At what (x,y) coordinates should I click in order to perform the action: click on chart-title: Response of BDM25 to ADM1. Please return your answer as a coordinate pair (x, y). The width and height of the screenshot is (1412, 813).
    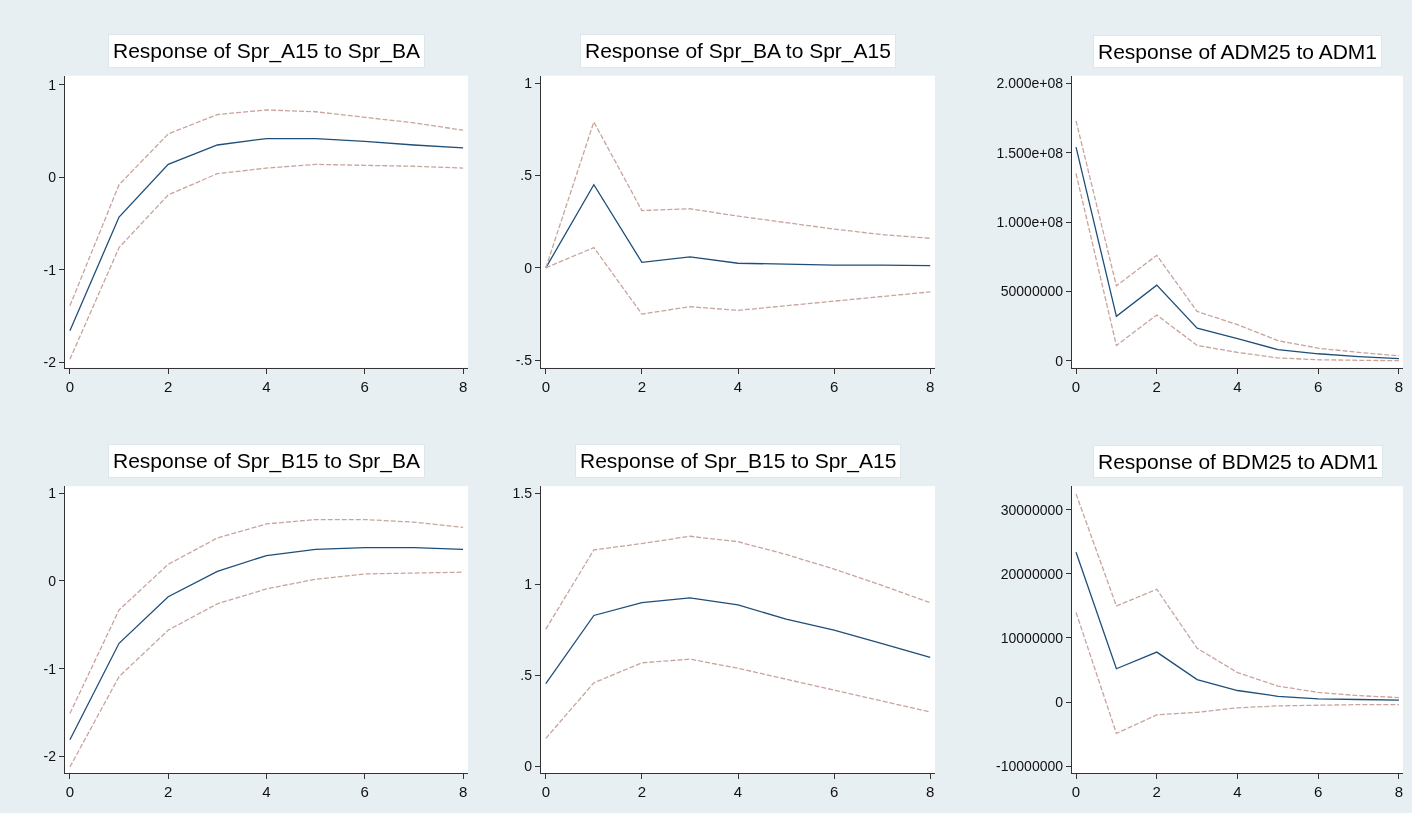
    Looking at the image, I should click on (1238, 461).